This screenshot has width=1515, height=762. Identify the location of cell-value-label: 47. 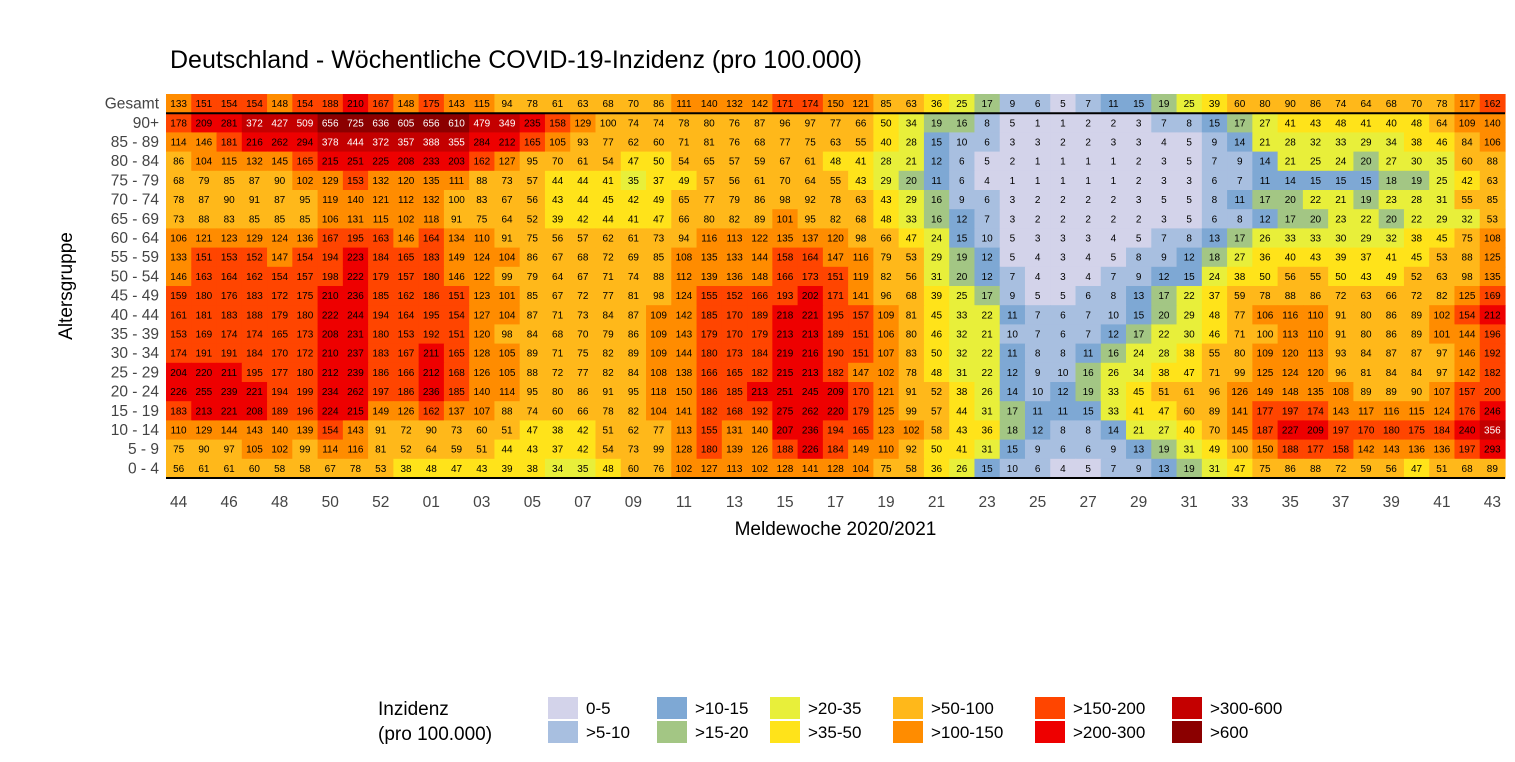
(912, 239).